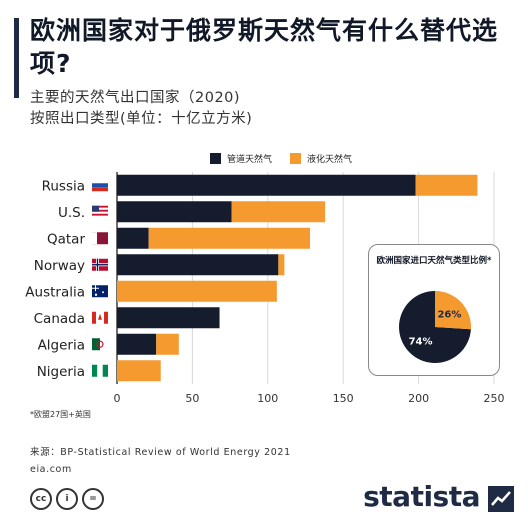 Image resolution: width=528 pixels, height=528 pixels. I want to click on pie-inset: 欧洲国家进口天然气类型比例* 74% 26%, so click(434, 310).